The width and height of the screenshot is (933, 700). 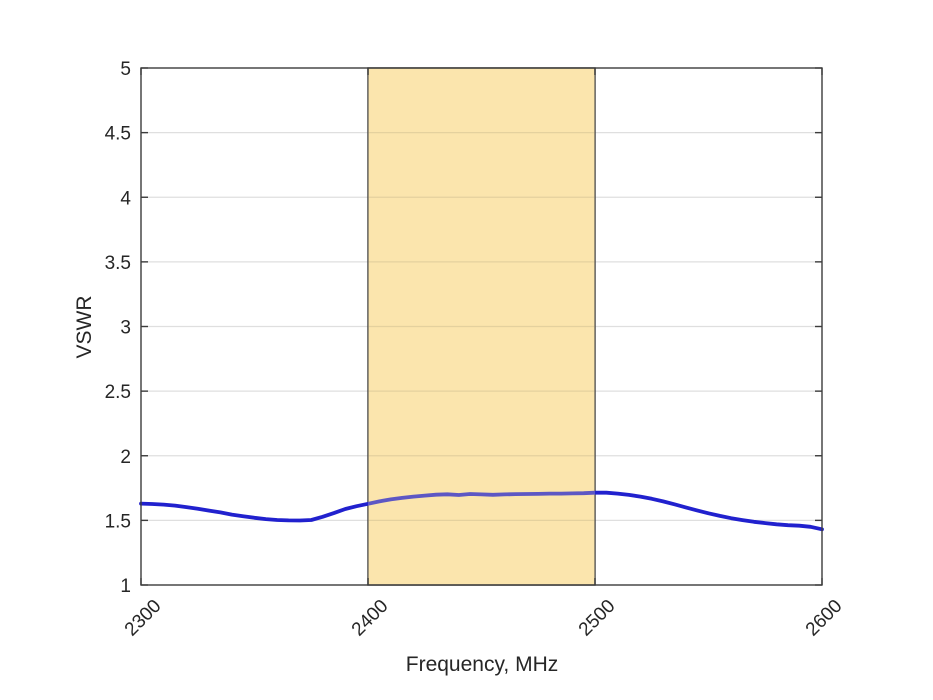 I want to click on x-tick-label: 2300, so click(x=143, y=618).